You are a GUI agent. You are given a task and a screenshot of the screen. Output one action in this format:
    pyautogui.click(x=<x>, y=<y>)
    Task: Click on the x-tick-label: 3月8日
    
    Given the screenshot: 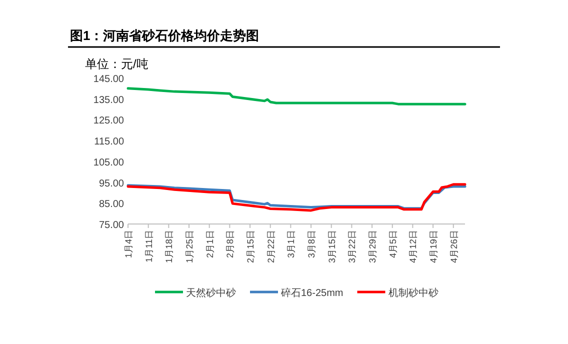 What is the action you would take?
    pyautogui.click(x=311, y=244)
    